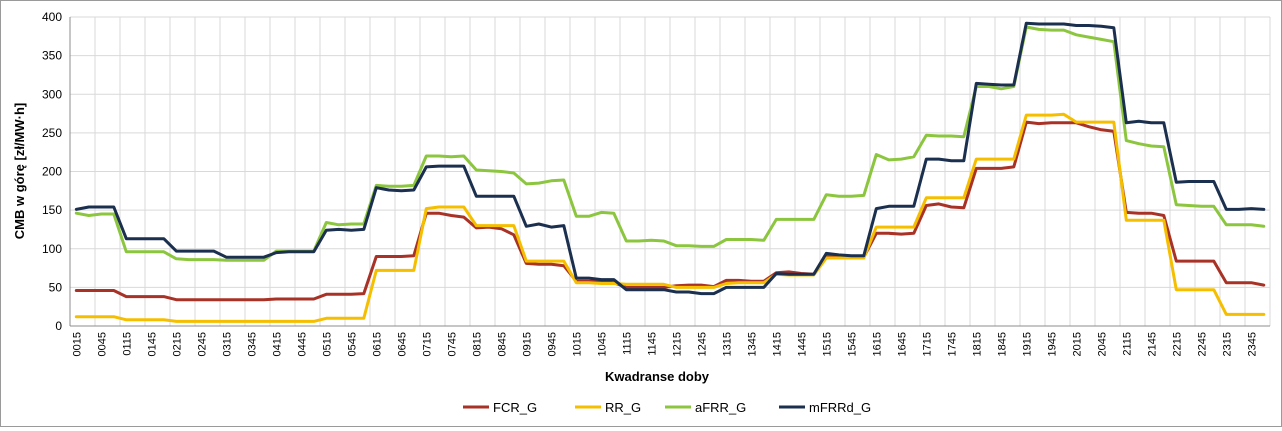 Image resolution: width=1282 pixels, height=431 pixels. What do you see at coordinates (252, 344) in the screenshot?
I see `x-tick-label: 0345` at bounding box center [252, 344].